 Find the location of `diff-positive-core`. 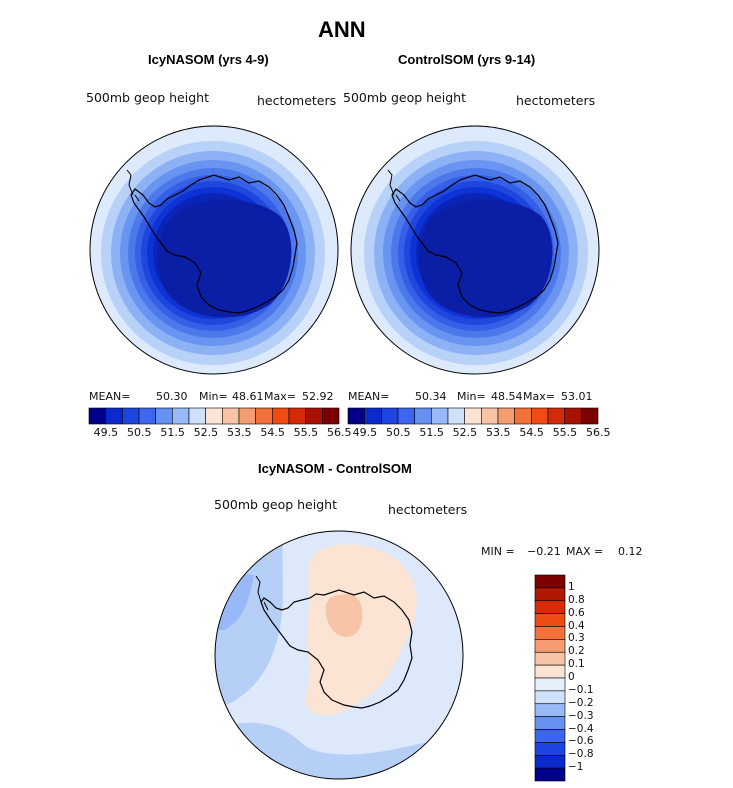

diff-positive-core is located at coordinates (344, 615).